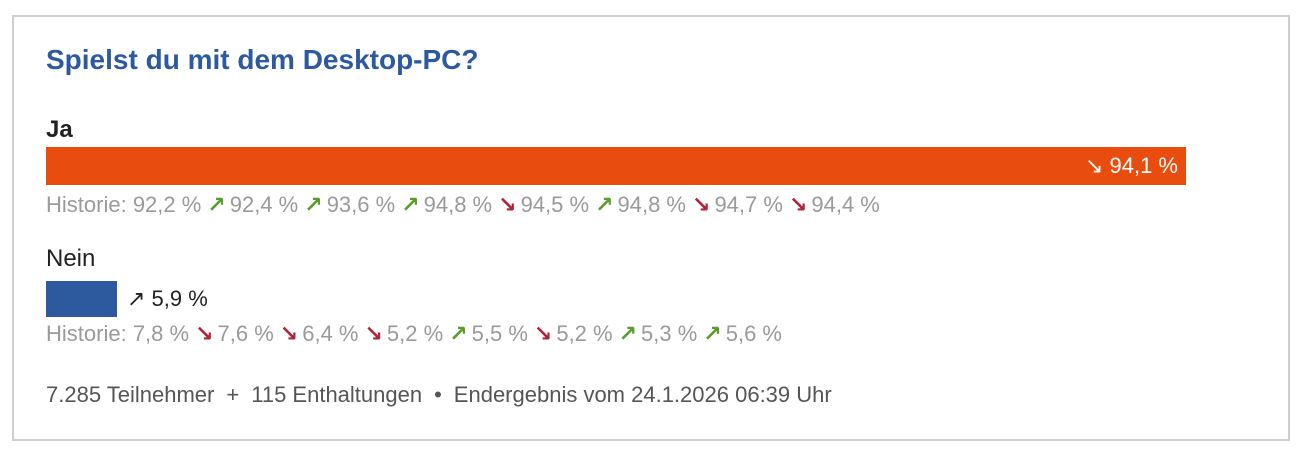 Image resolution: width=1297 pixels, height=453 pixels. I want to click on history-value: 94,5 %, so click(555, 204).